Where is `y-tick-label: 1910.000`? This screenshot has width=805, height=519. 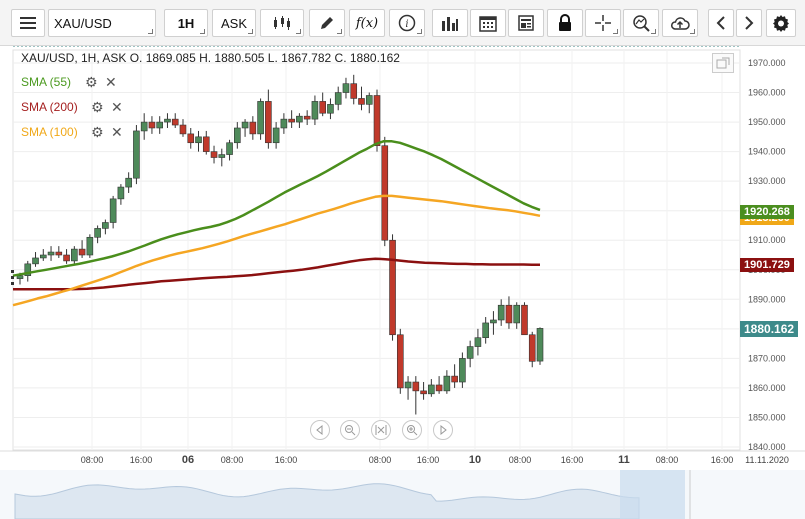
y-tick-label: 1910.000 is located at coordinates (767, 240).